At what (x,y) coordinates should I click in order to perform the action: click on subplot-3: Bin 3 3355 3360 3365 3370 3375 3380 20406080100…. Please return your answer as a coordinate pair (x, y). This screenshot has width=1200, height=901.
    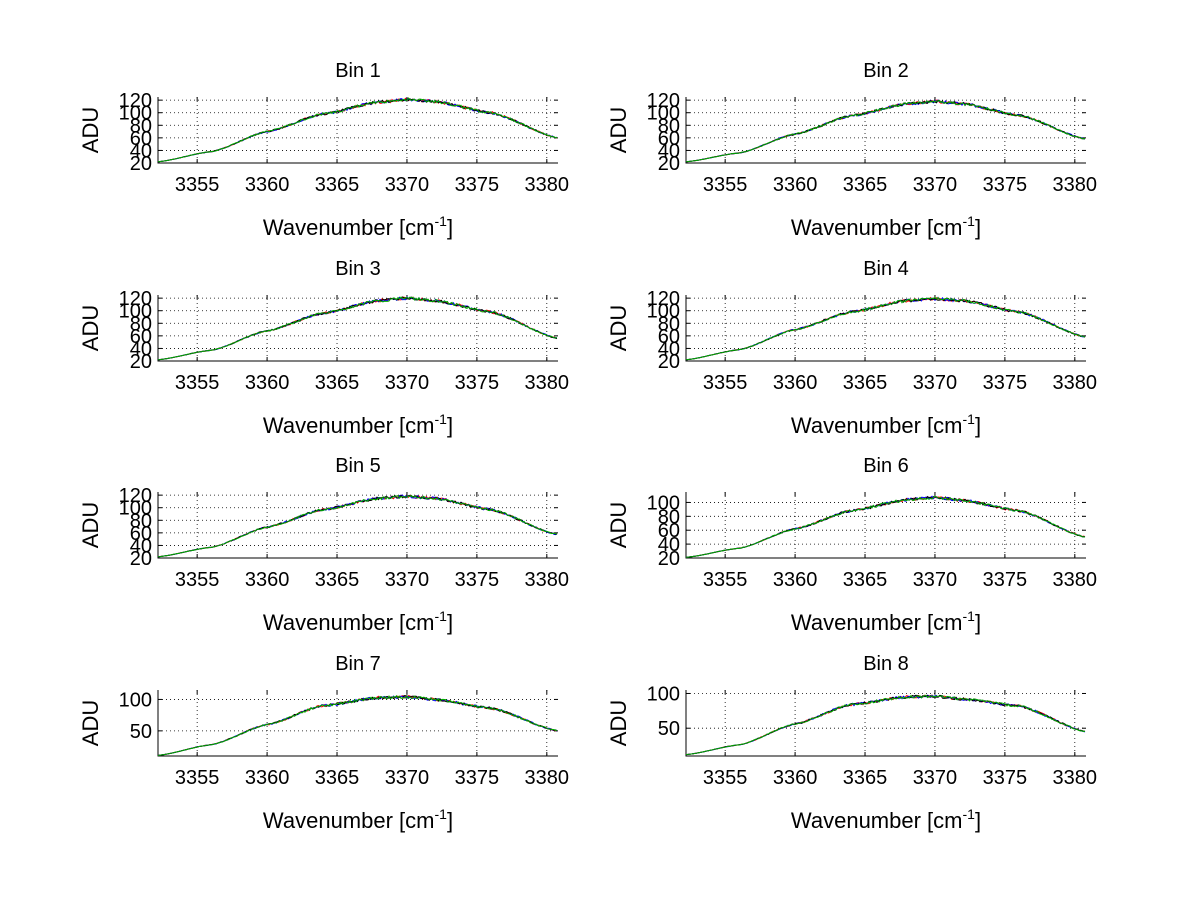
    Looking at the image, I should click on (323, 348).